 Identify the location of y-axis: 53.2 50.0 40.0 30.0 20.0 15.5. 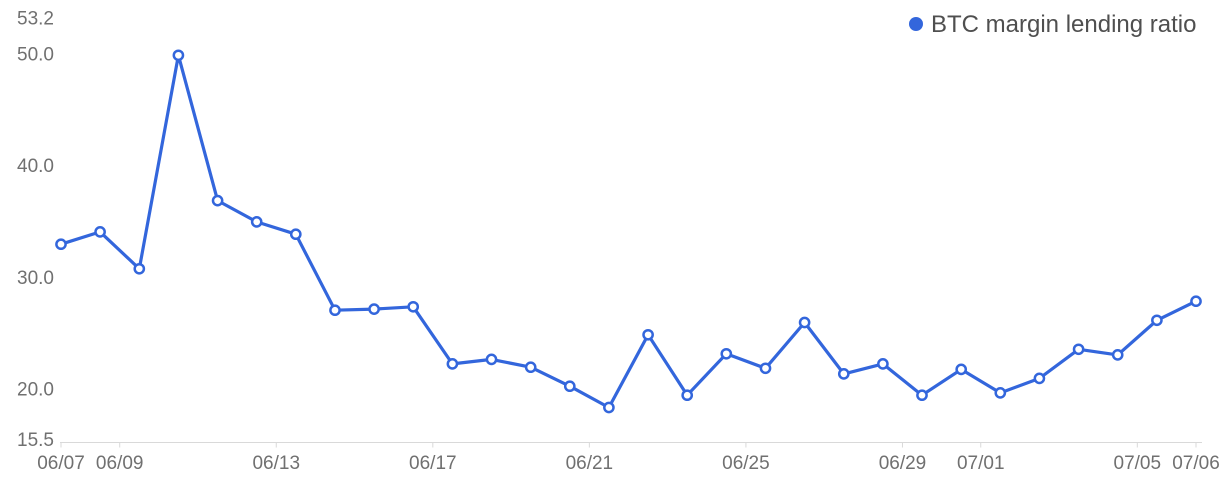
(35, 230).